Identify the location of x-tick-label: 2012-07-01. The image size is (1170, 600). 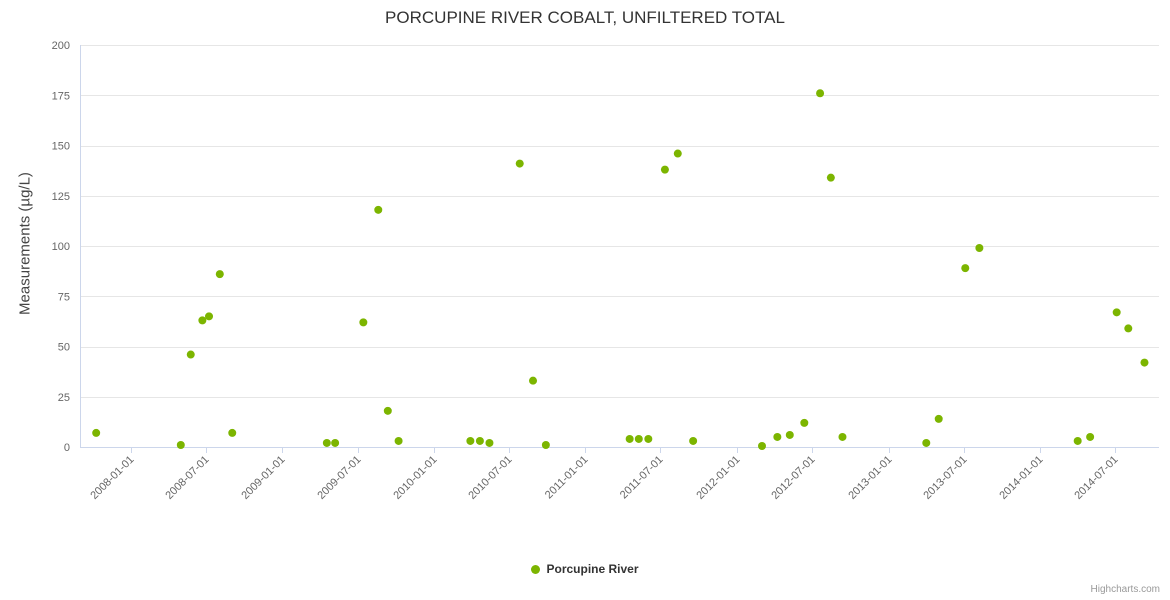
(793, 478).